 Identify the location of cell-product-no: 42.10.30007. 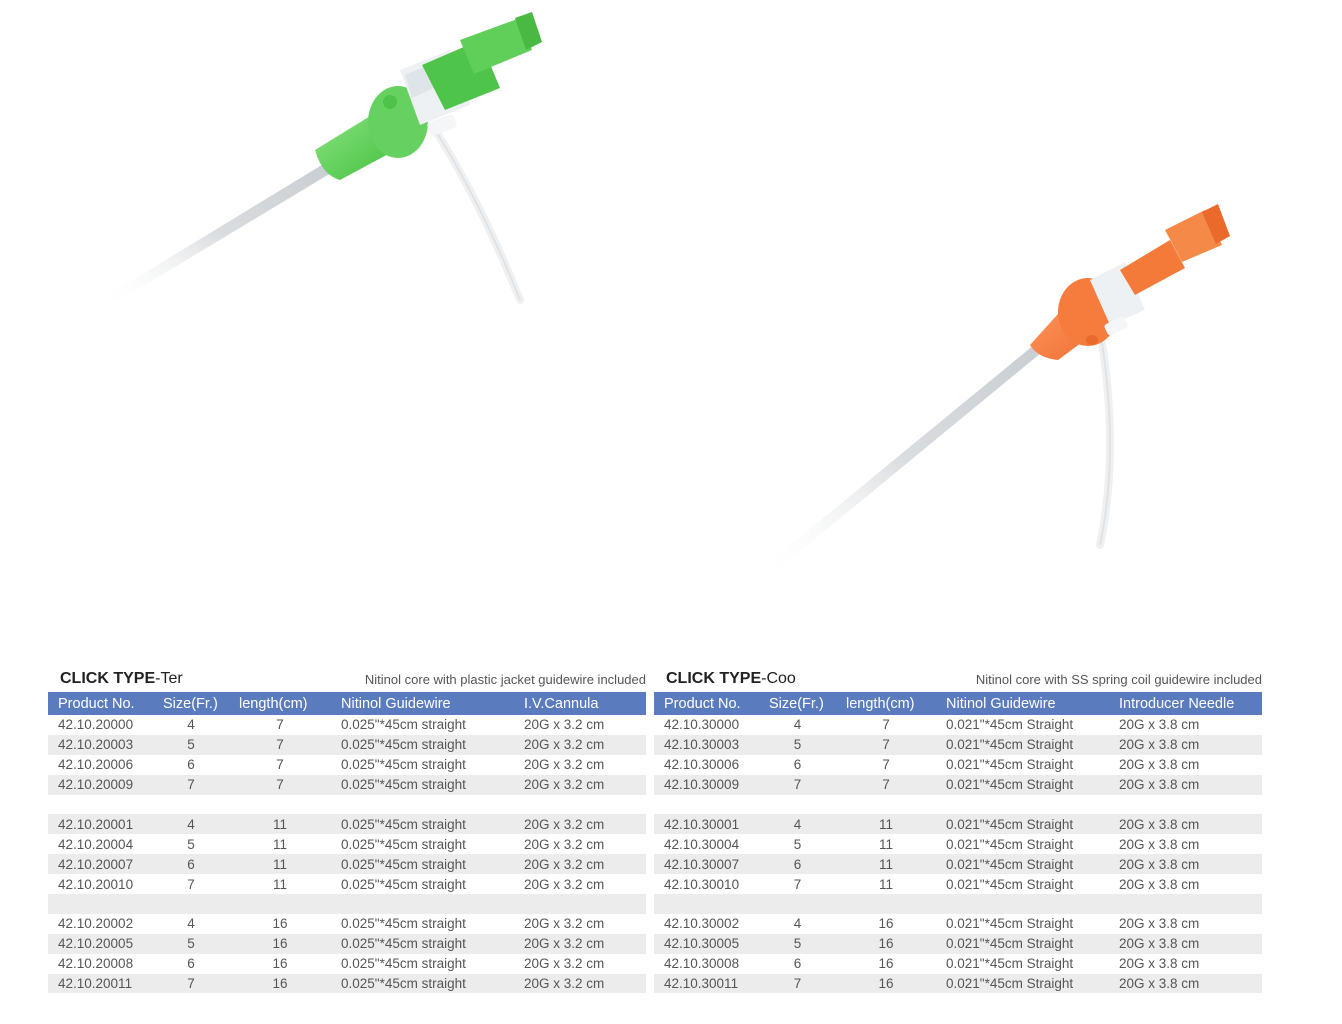
(706, 864).